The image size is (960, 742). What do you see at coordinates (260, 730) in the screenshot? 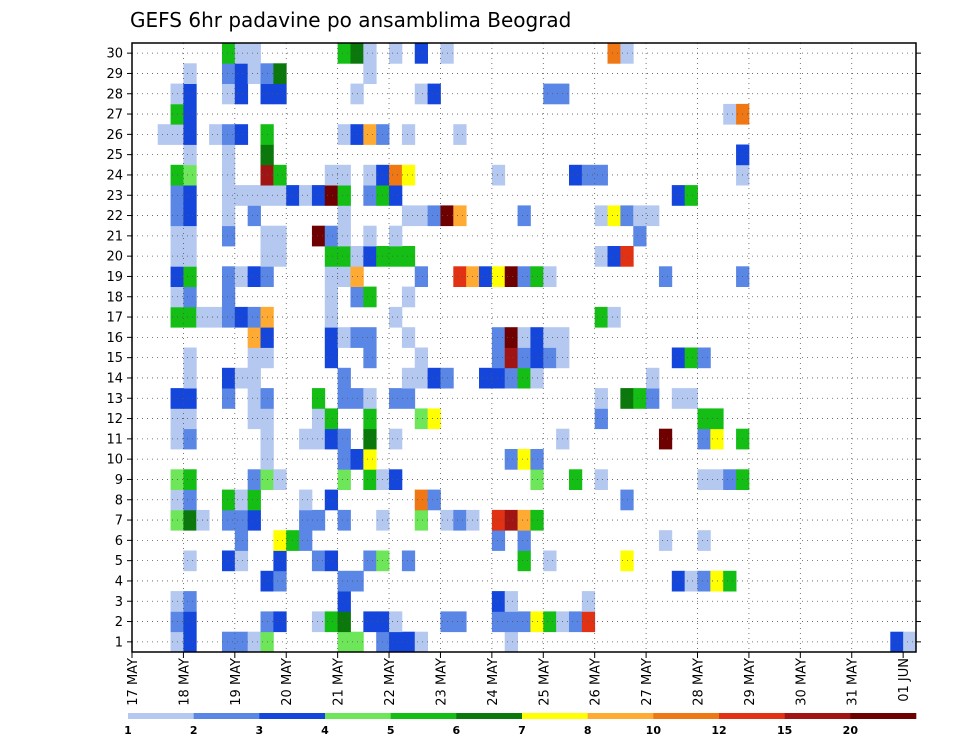
I see `colorbar-label: 3` at bounding box center [260, 730].